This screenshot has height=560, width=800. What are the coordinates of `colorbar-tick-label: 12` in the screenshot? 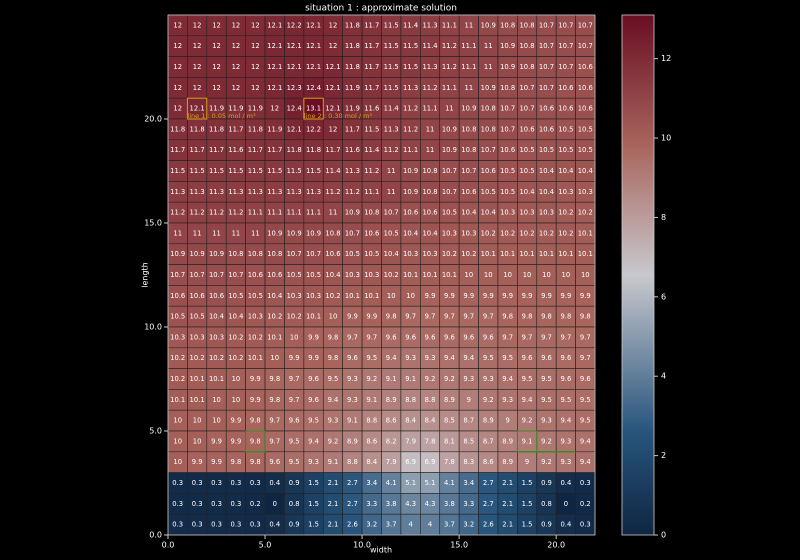 It's located at (666, 58).